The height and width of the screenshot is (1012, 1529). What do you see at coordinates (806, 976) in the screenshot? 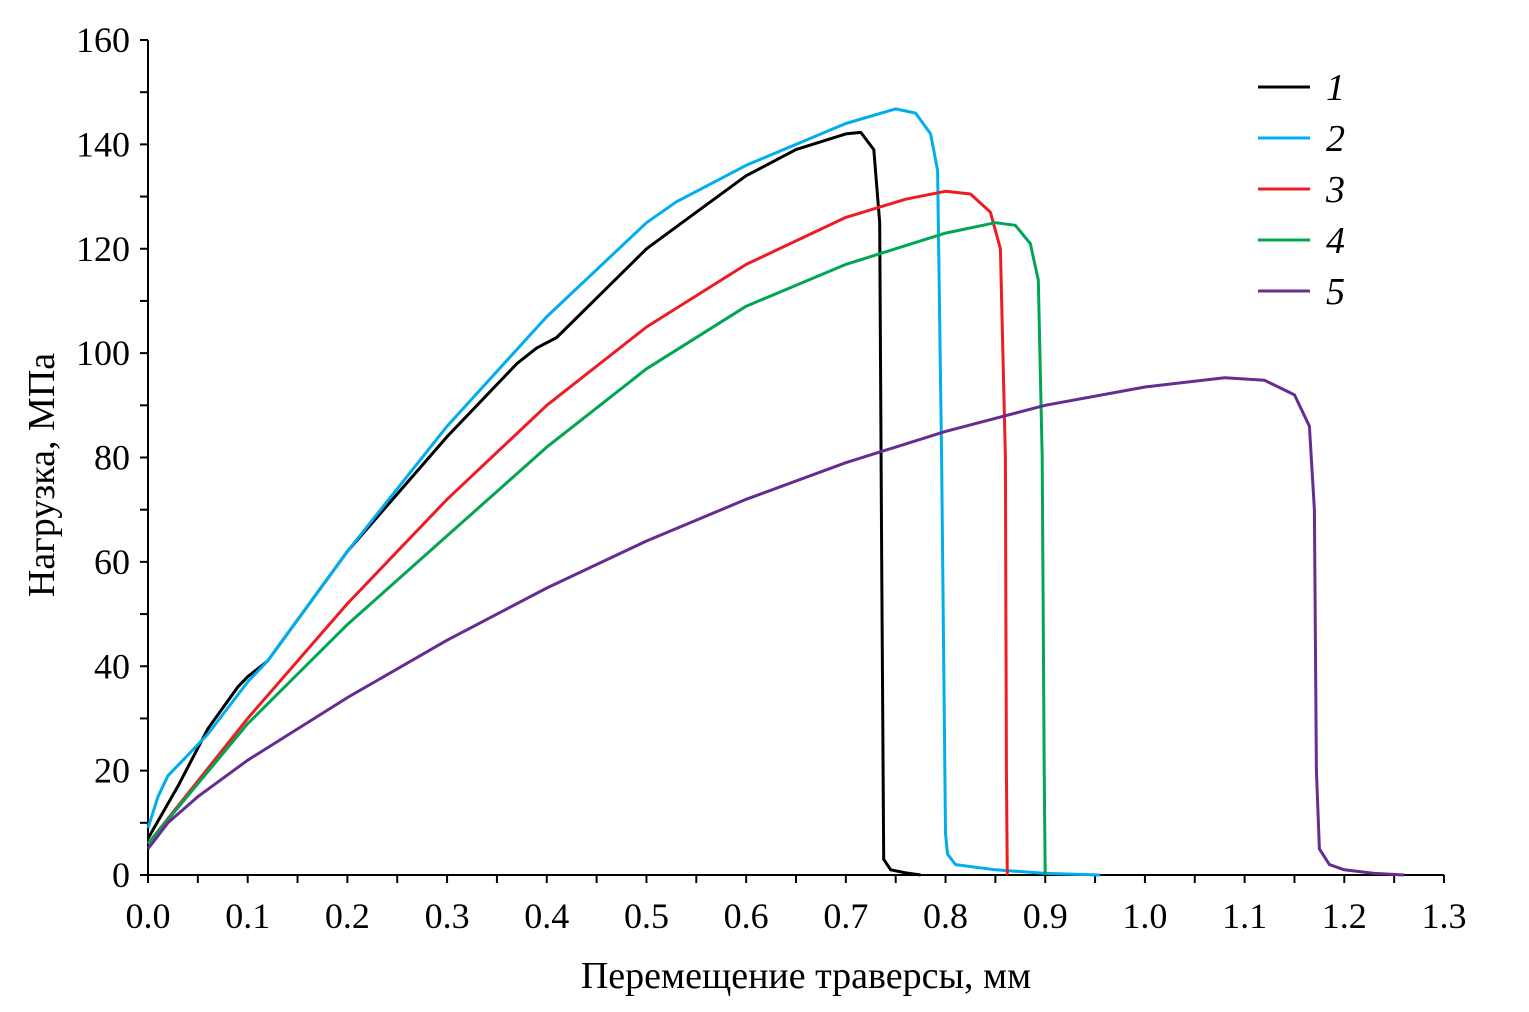
I see `x-axis-title: Перемещение траверсы, мм` at bounding box center [806, 976].